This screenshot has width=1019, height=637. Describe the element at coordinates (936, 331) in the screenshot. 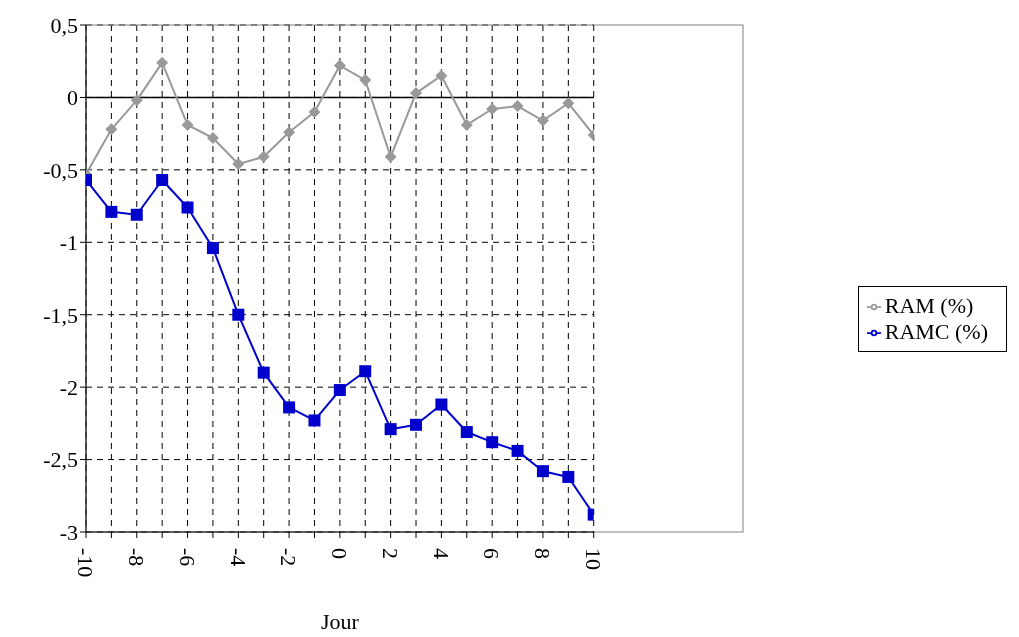

I see `legend-label: RAMC (%)` at that location.